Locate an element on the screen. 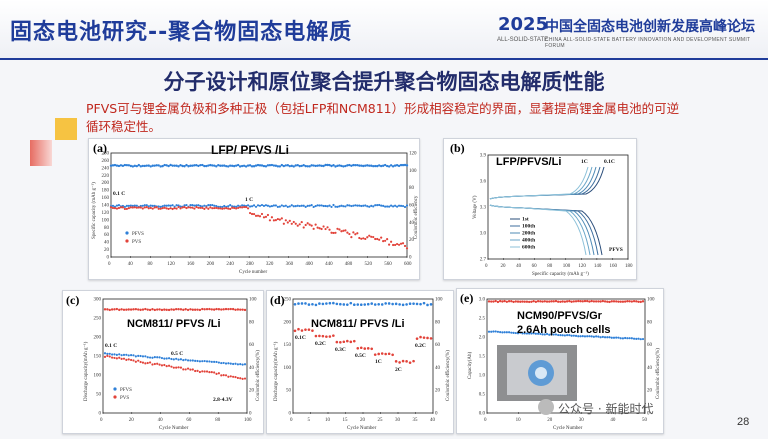  panel-c-ytick: 40 is located at coordinates (252, 368).